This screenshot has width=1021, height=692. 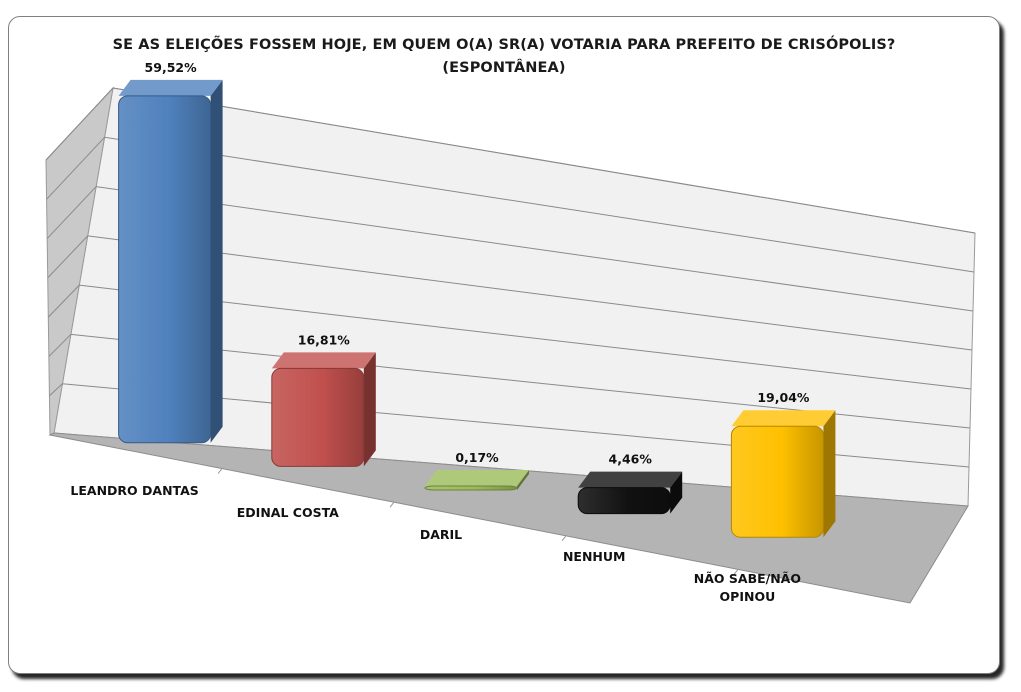 I want to click on category-label: DARIL, so click(x=441, y=534).